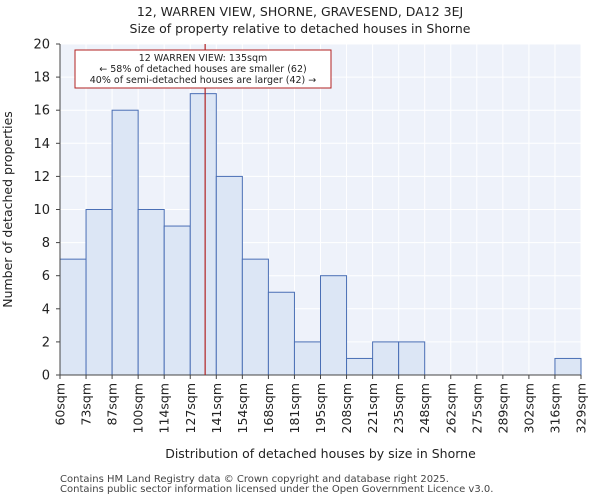  Describe the element at coordinates (46, 276) in the screenshot. I see `y-tick-label: 6` at that location.